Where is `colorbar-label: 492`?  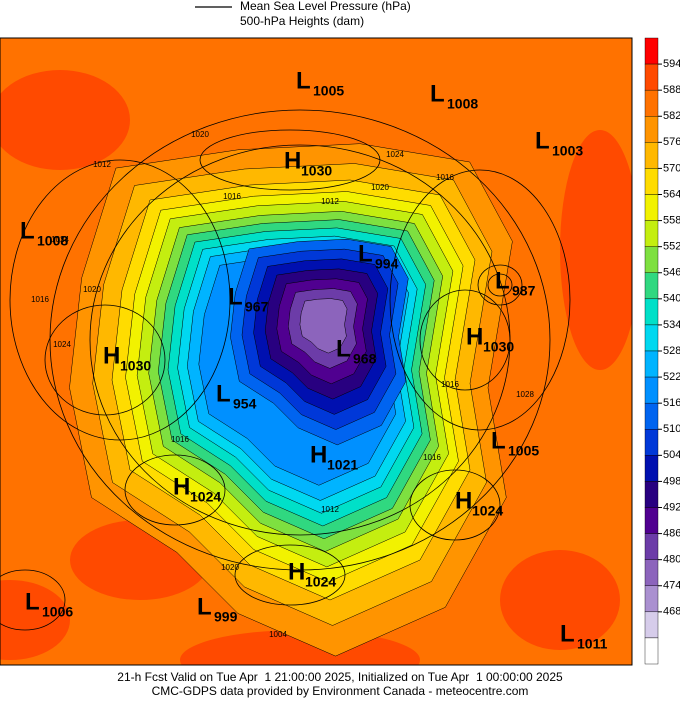 colorbar-label: 492 is located at coordinates (671, 507).